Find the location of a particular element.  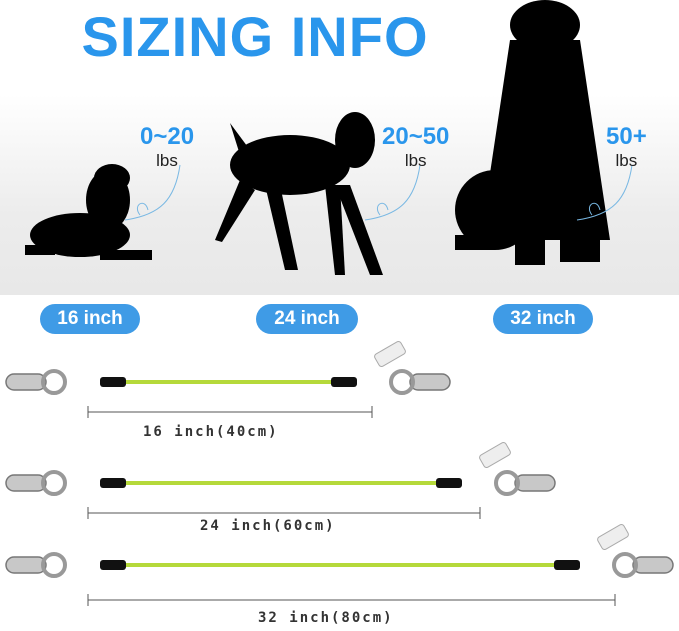

page-title: SIZING INFO is located at coordinates (255, 36).